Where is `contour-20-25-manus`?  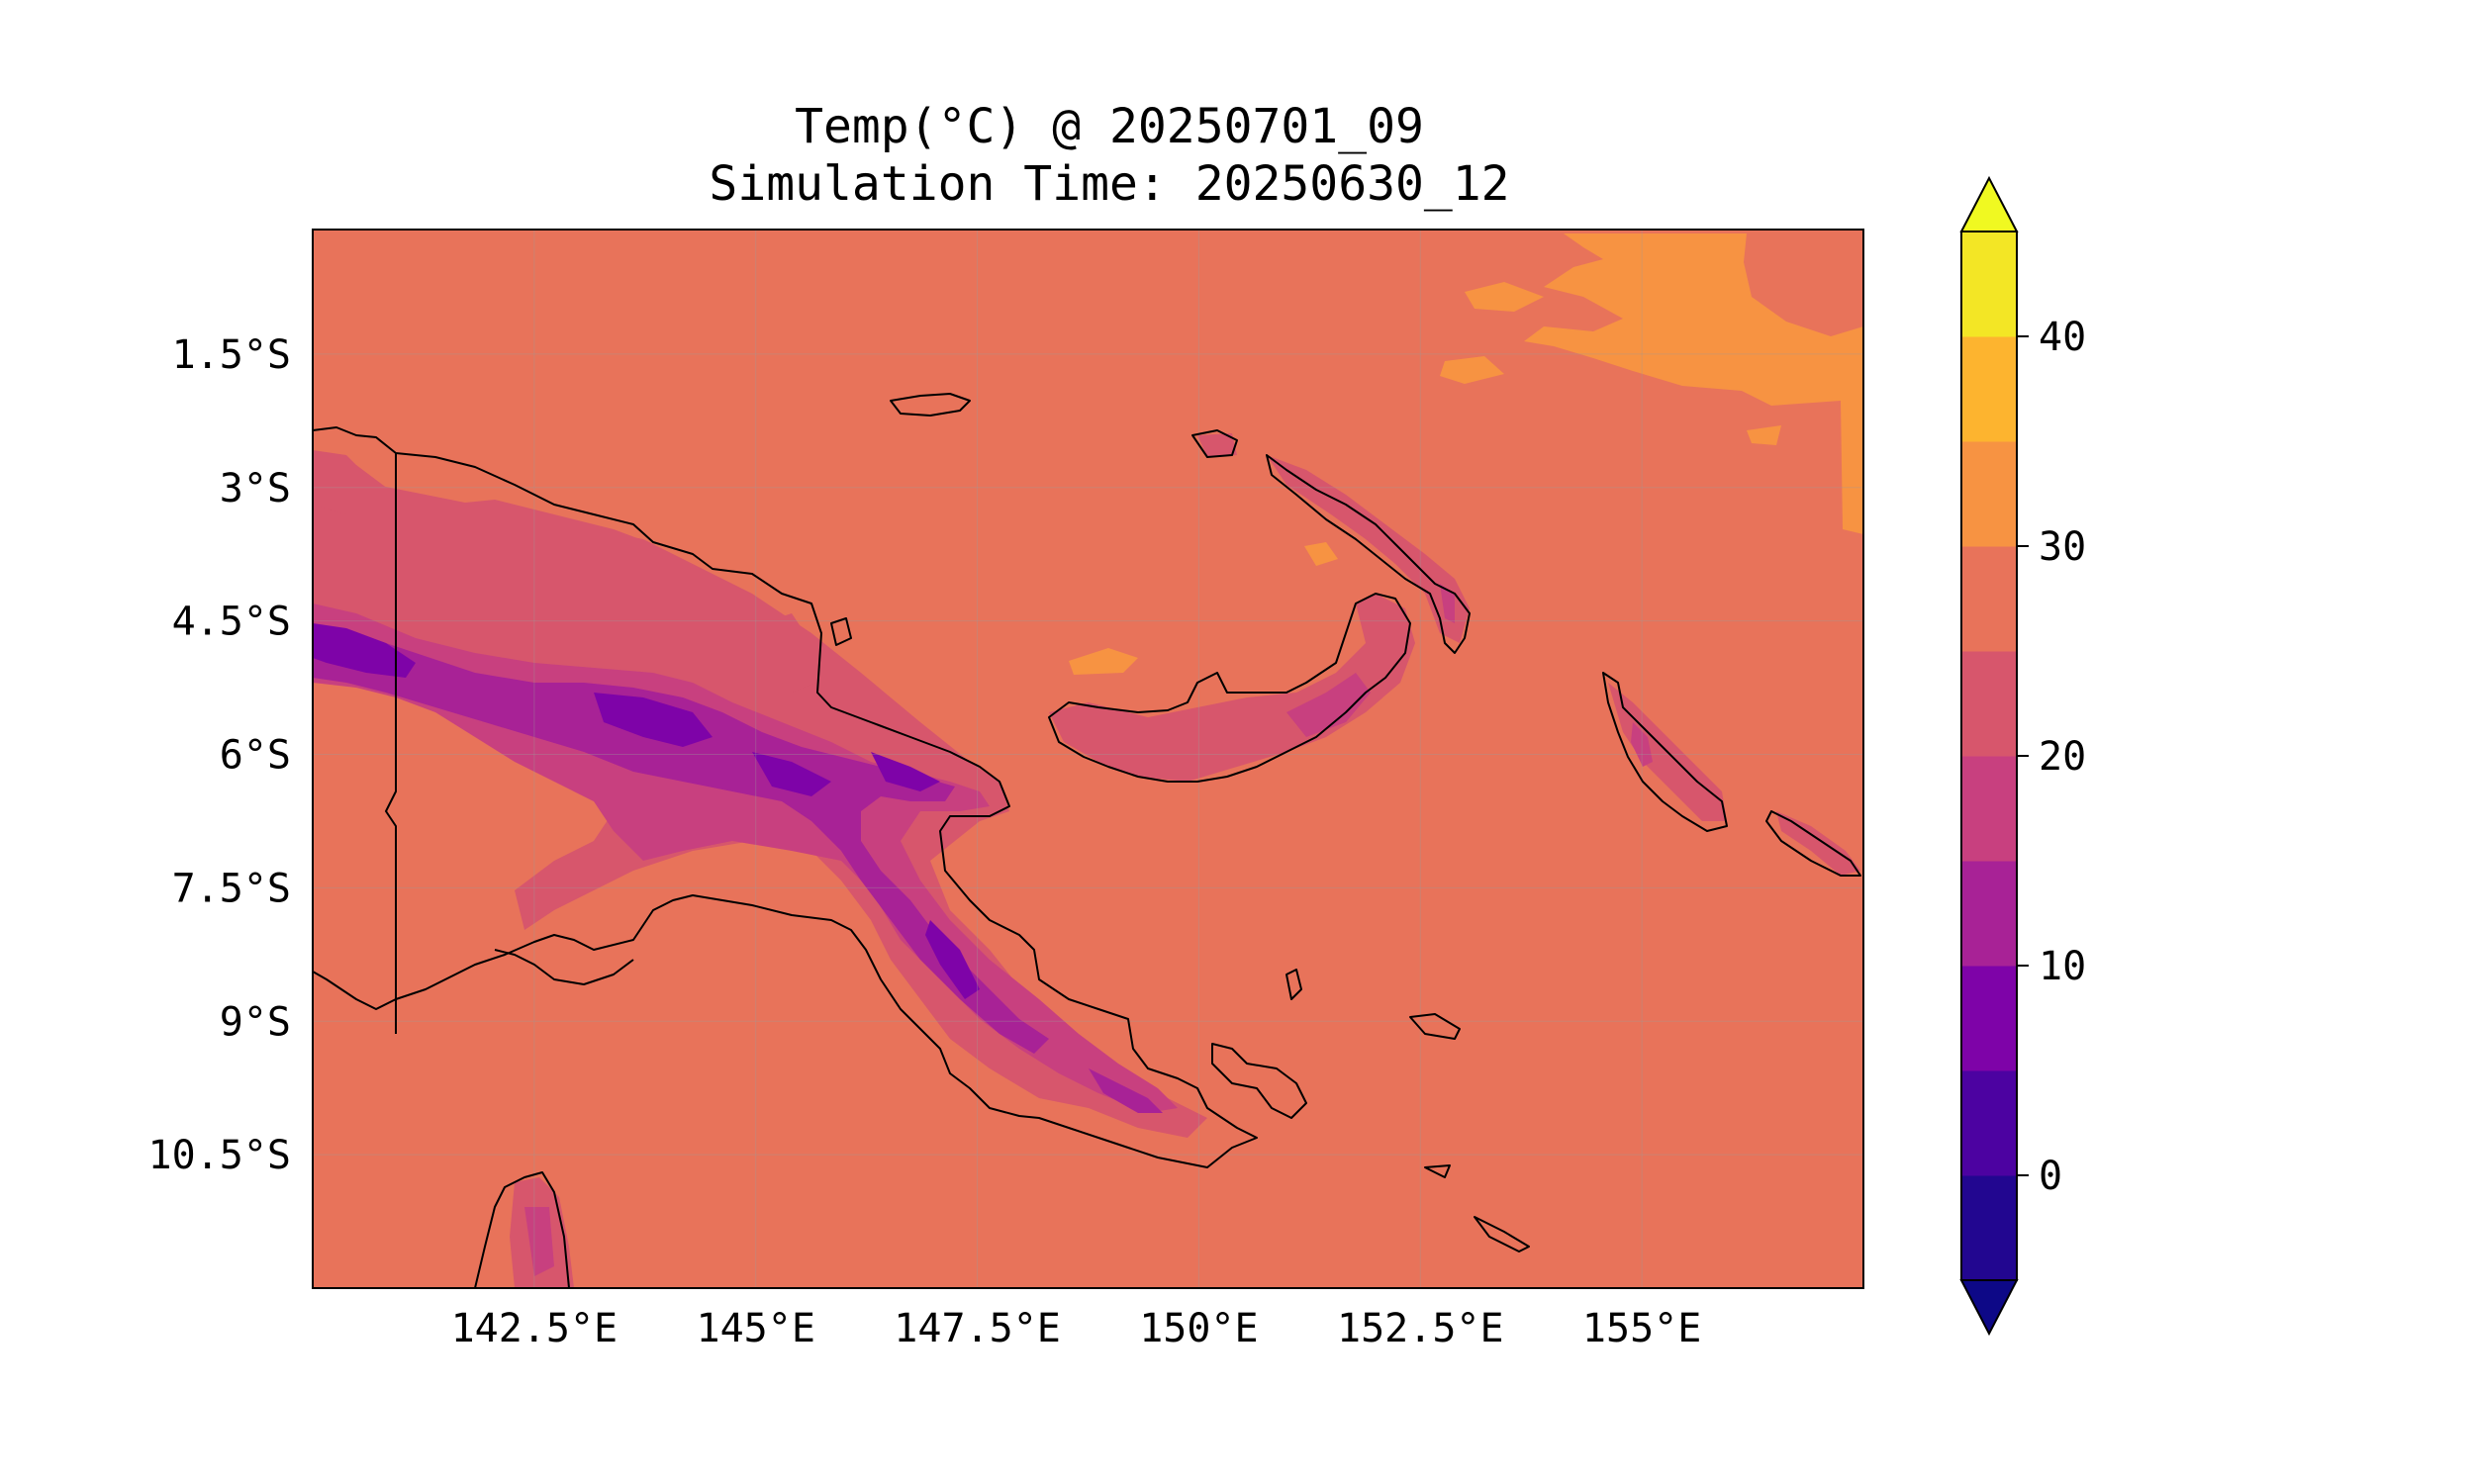
contour-20-25-manus is located at coordinates (1217, 445).